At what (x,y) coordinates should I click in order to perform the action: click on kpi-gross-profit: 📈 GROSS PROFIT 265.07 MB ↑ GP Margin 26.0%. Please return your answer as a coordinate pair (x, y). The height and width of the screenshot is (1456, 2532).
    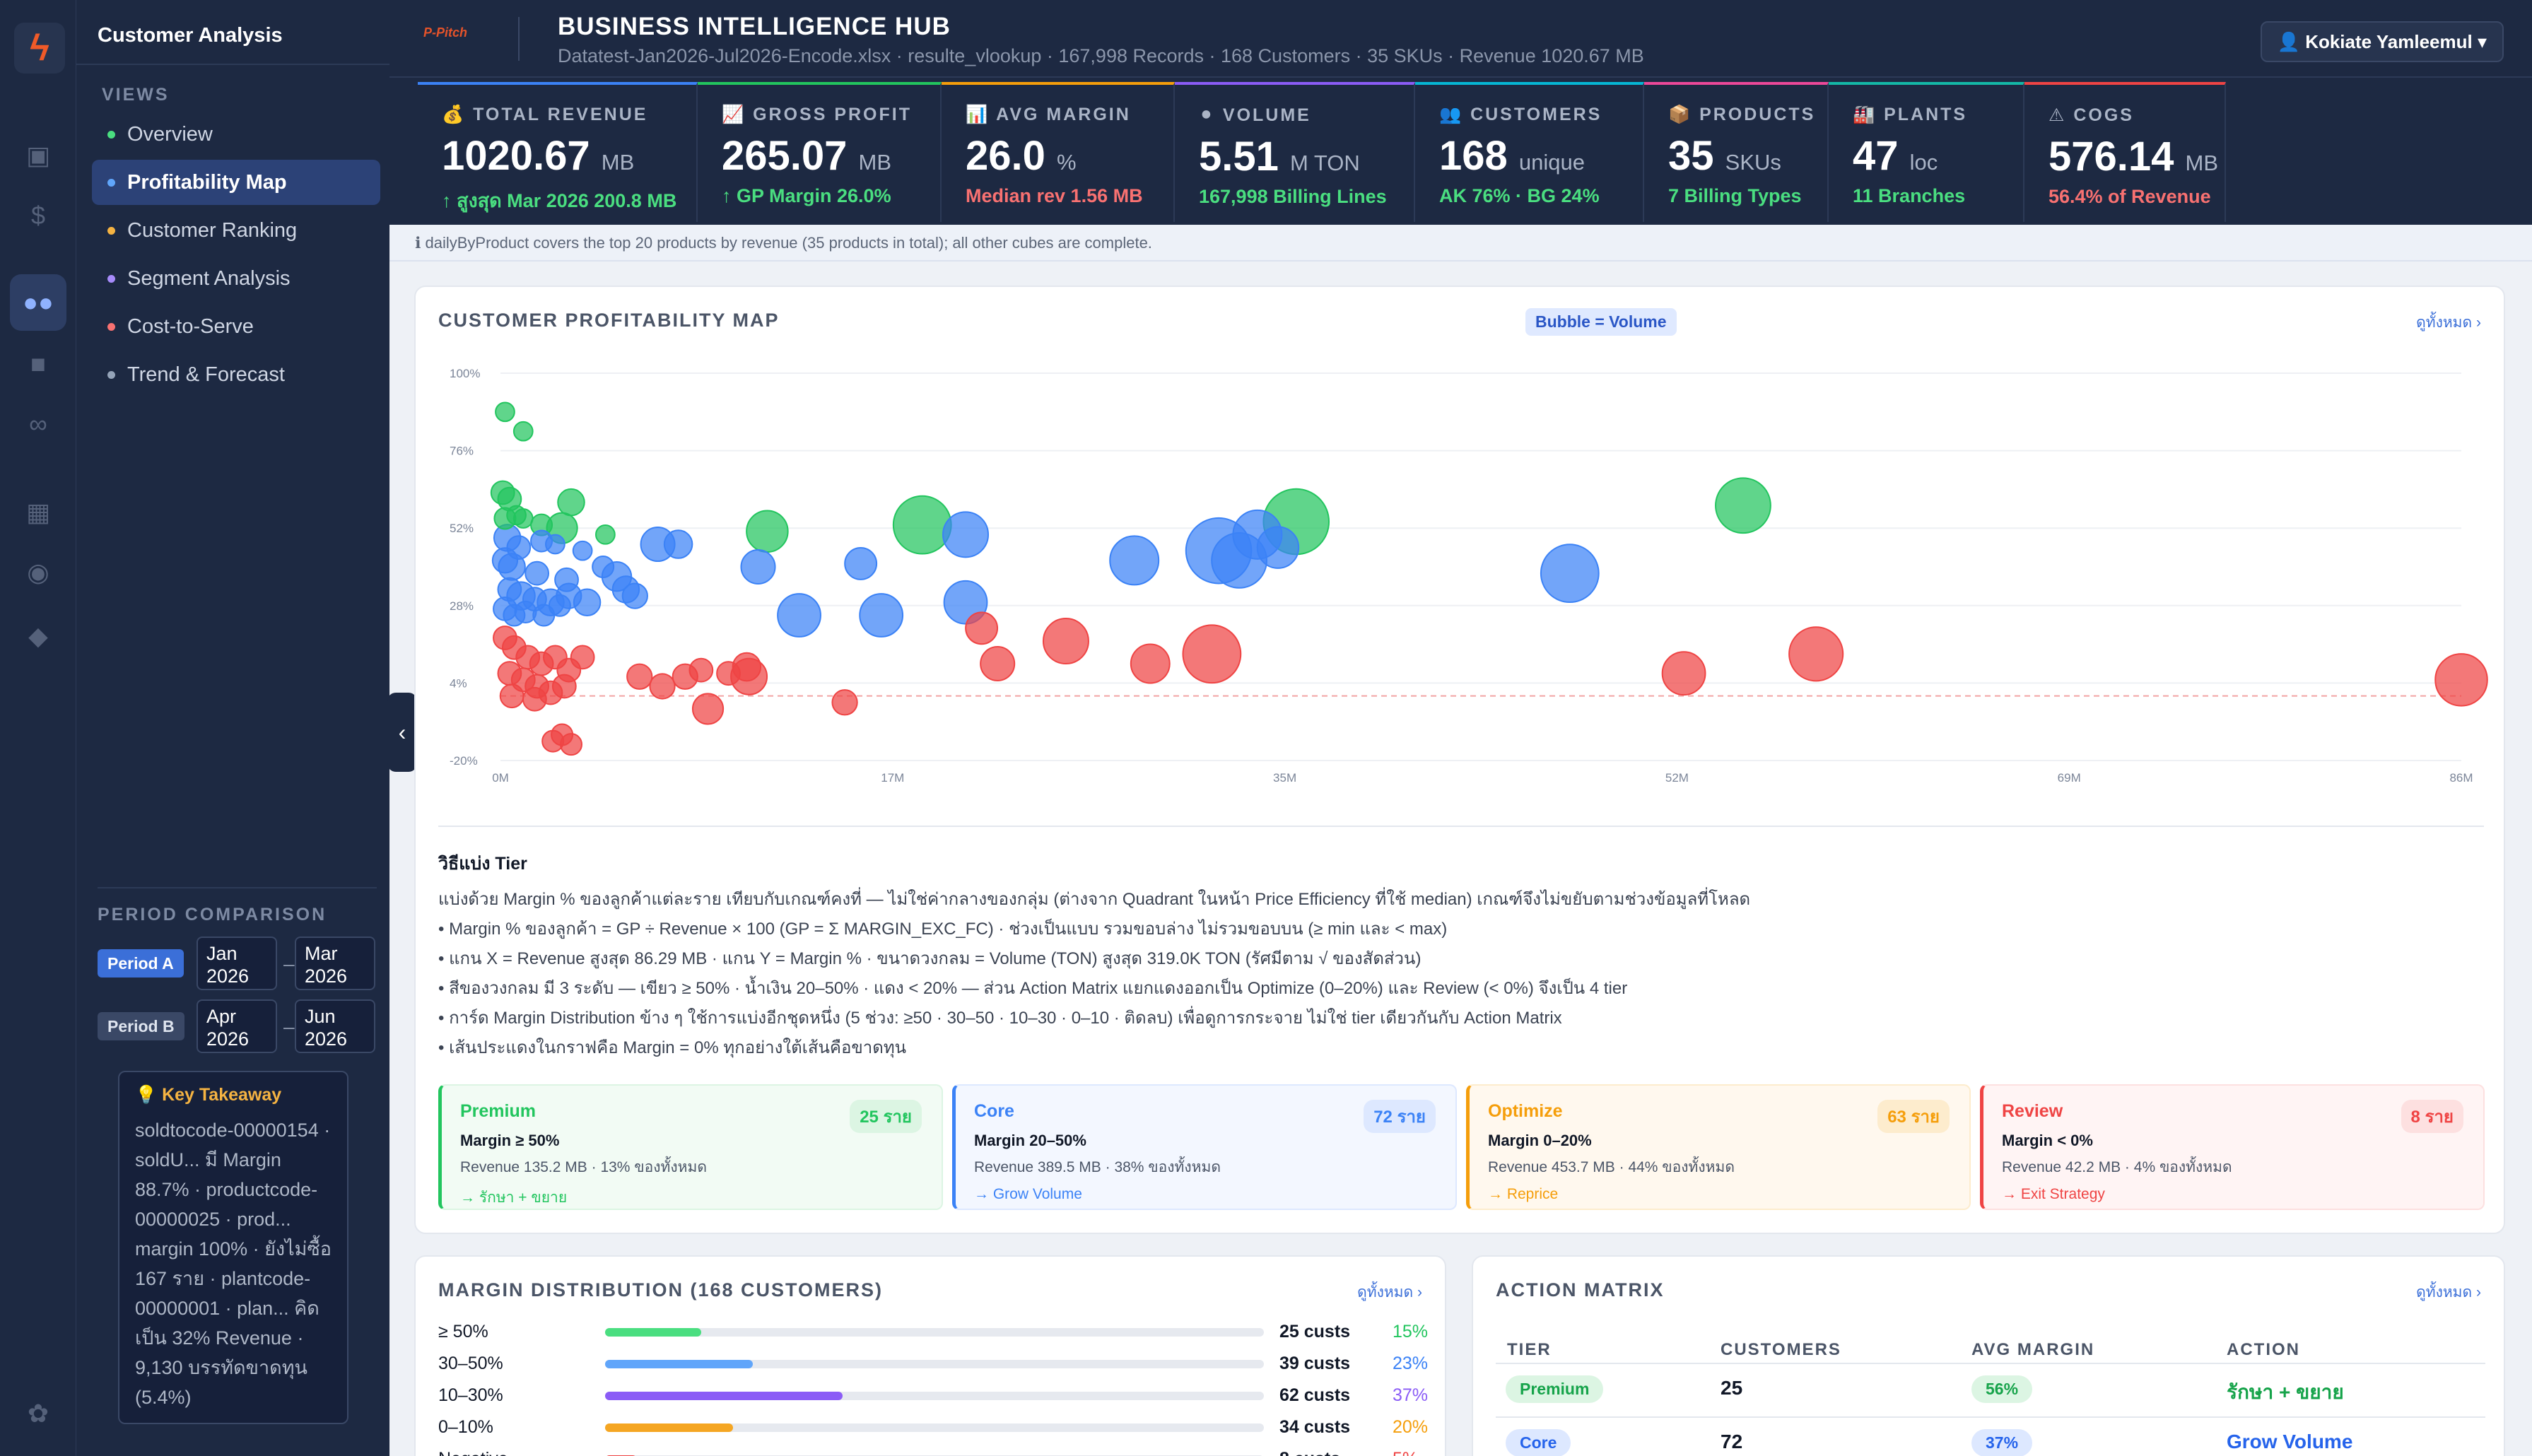
    Looking at the image, I should click on (820, 152).